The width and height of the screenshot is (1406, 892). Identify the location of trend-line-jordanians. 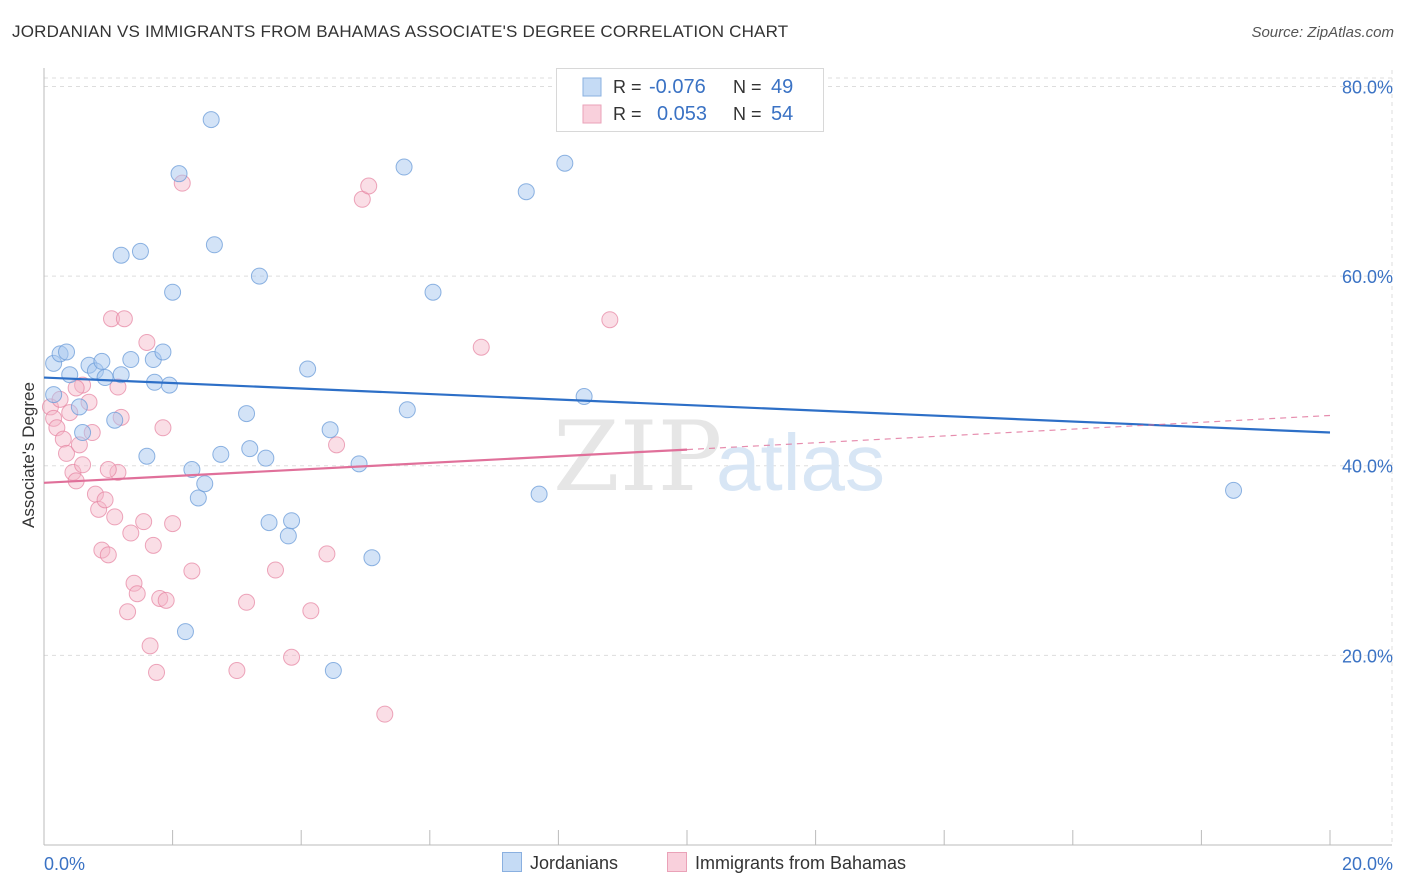
(687, 405).